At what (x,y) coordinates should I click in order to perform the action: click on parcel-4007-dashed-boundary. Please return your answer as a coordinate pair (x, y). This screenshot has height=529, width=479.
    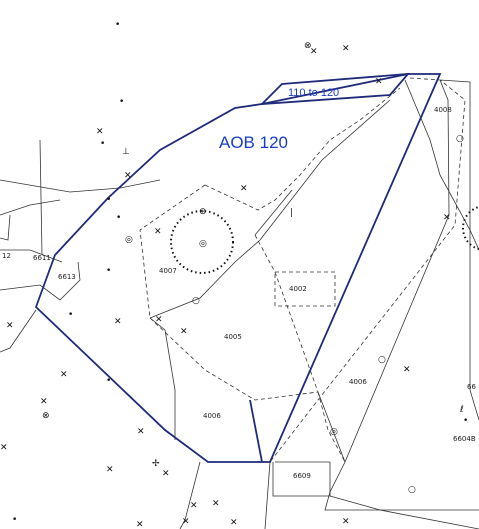
    Looking at the image, I should click on (172, 251).